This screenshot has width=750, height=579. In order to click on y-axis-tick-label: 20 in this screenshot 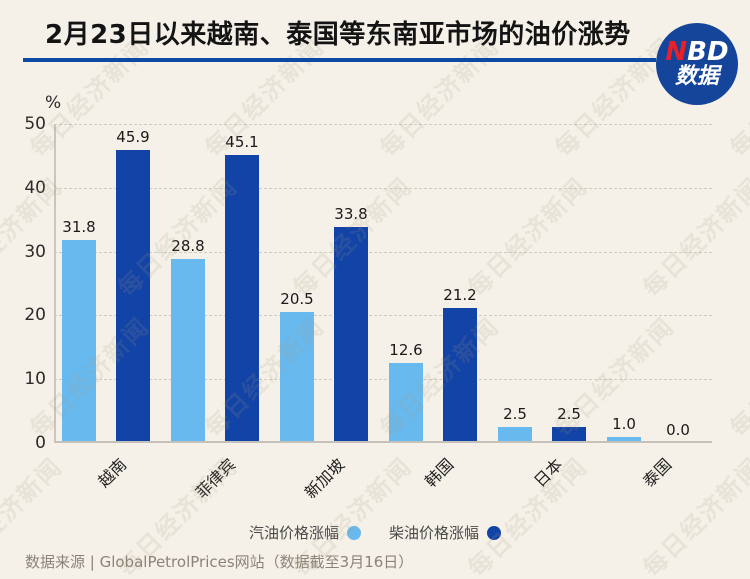, I will do `click(35, 315)`.